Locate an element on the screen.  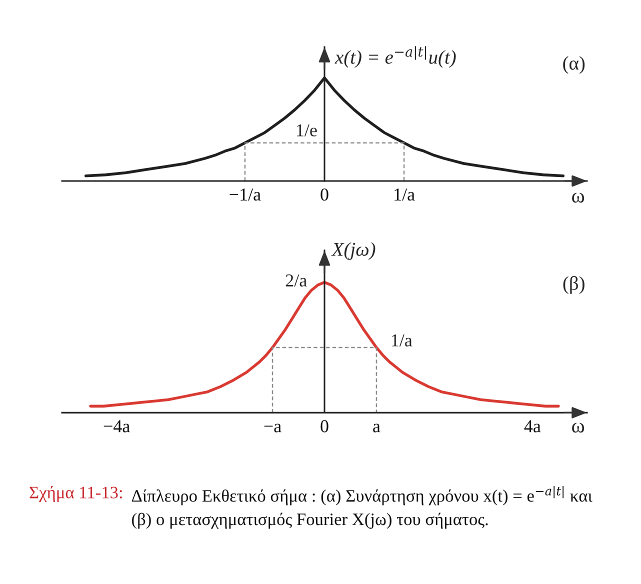
y-axis-title: x(t) = e$^{−a|t|}$u(t) is located at coordinates (395, 57).